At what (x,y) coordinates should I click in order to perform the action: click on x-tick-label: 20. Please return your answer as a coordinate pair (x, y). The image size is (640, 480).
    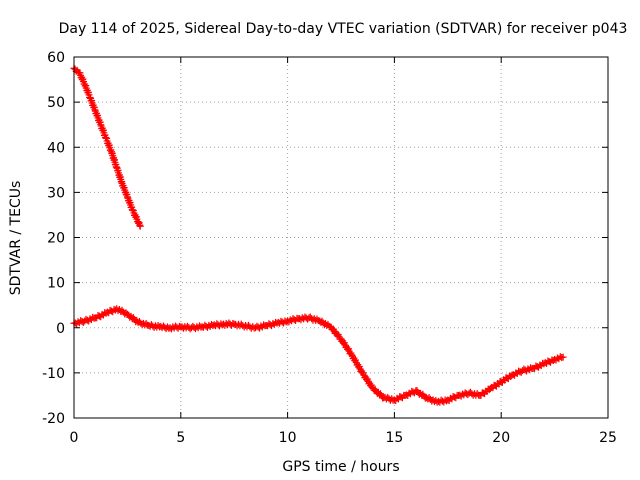
    Looking at the image, I should click on (501, 438).